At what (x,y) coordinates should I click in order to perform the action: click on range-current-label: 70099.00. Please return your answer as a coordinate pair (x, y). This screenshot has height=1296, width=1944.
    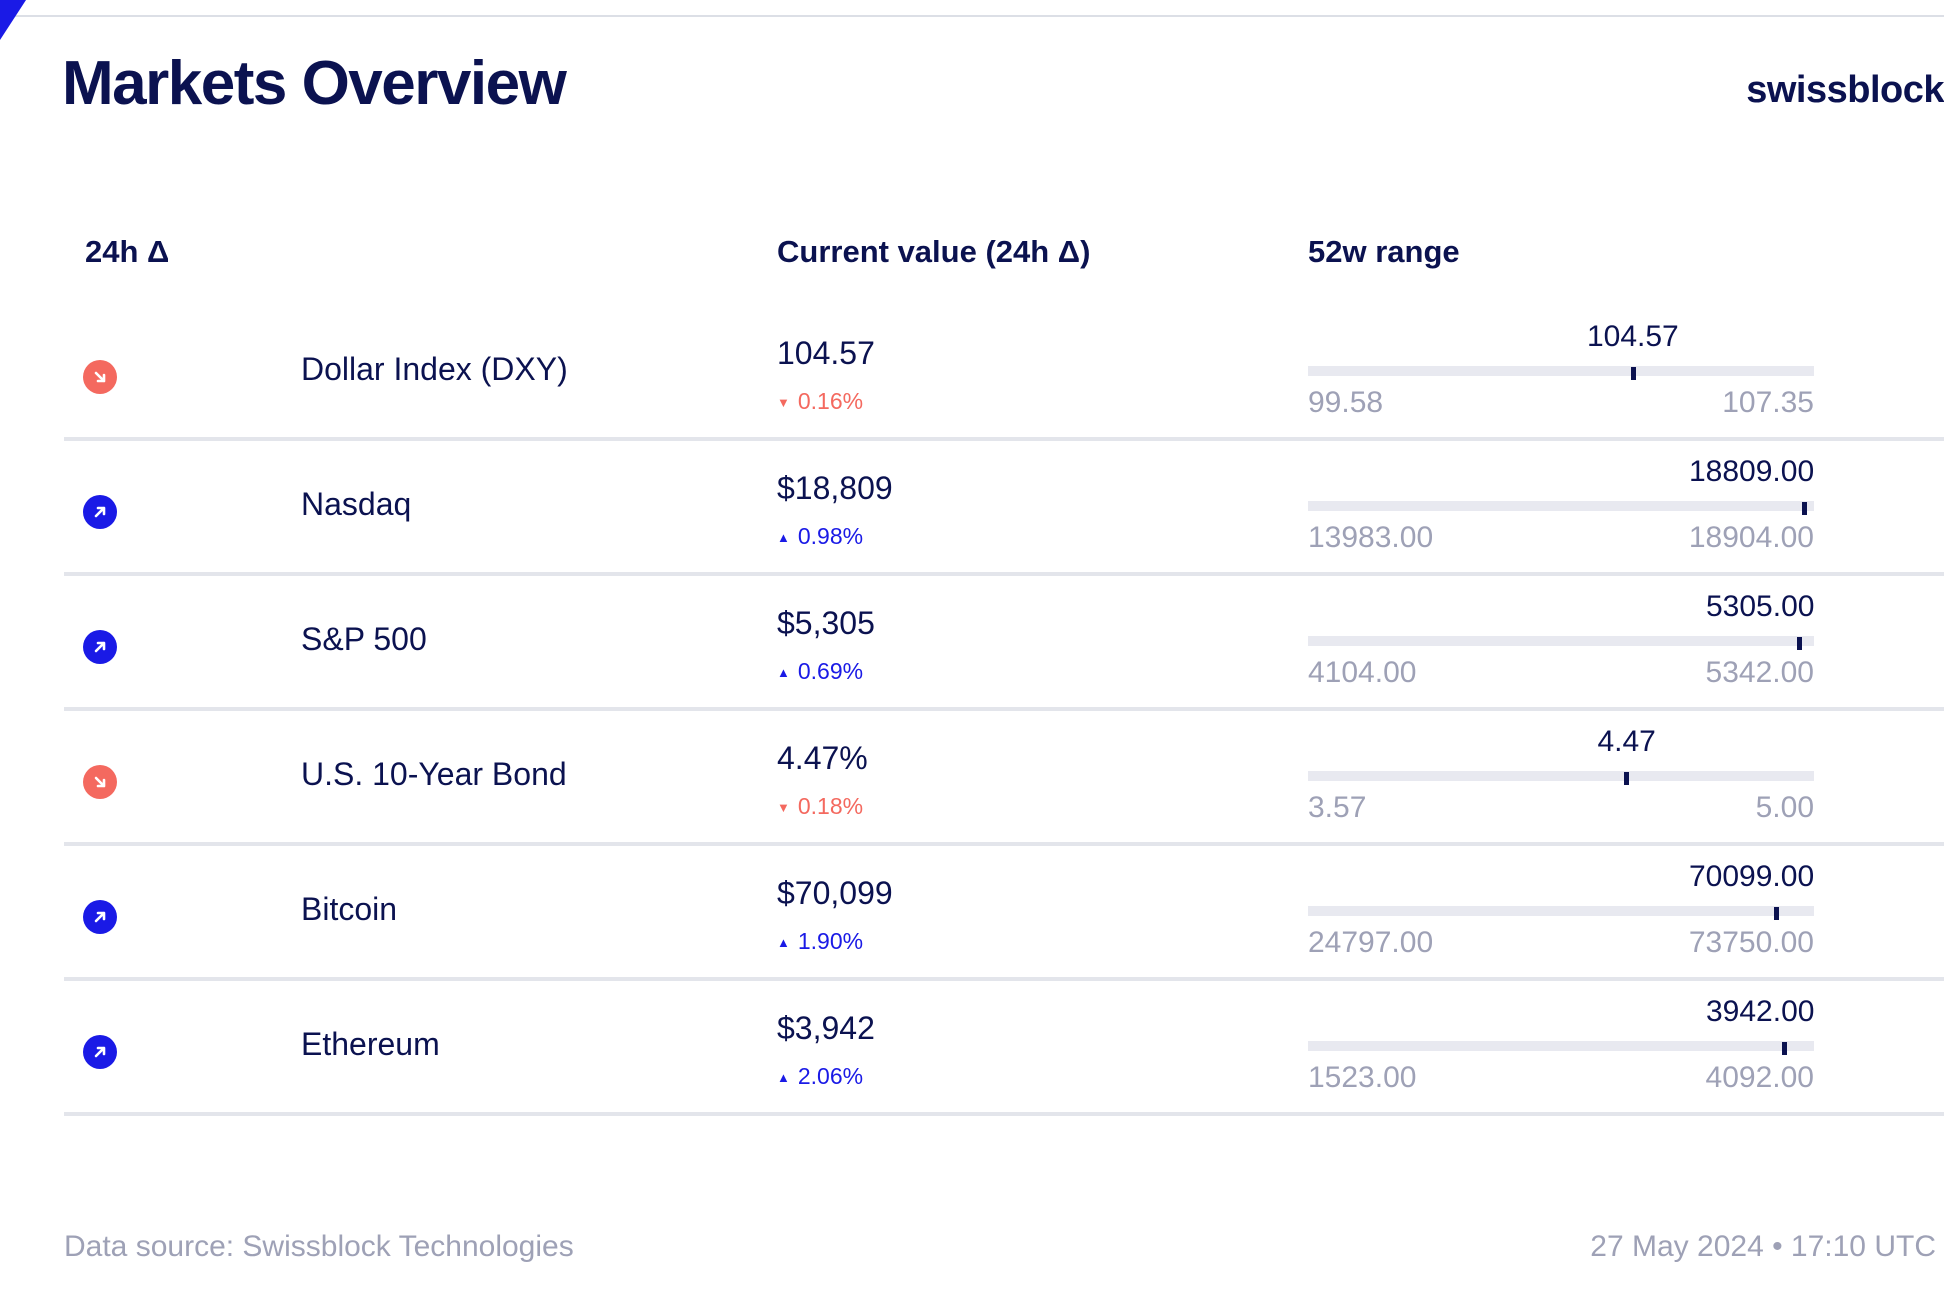
    Looking at the image, I should click on (1752, 876).